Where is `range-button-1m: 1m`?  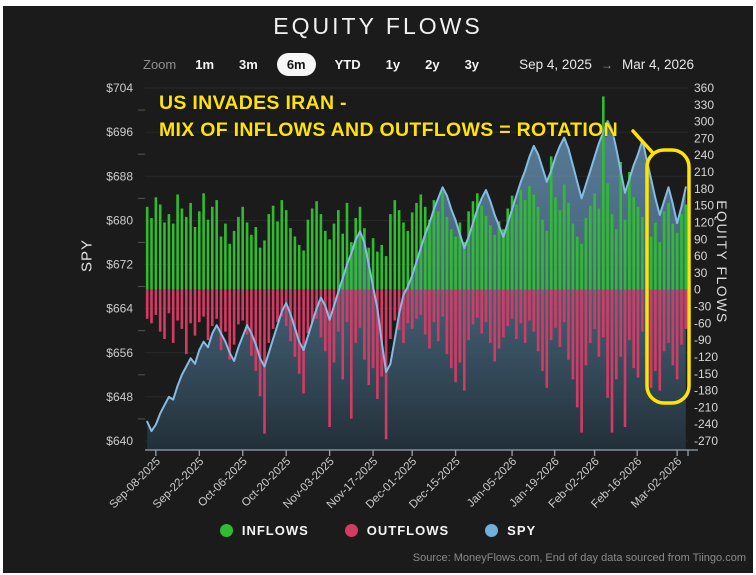
range-button-1m: 1m is located at coordinates (204, 64).